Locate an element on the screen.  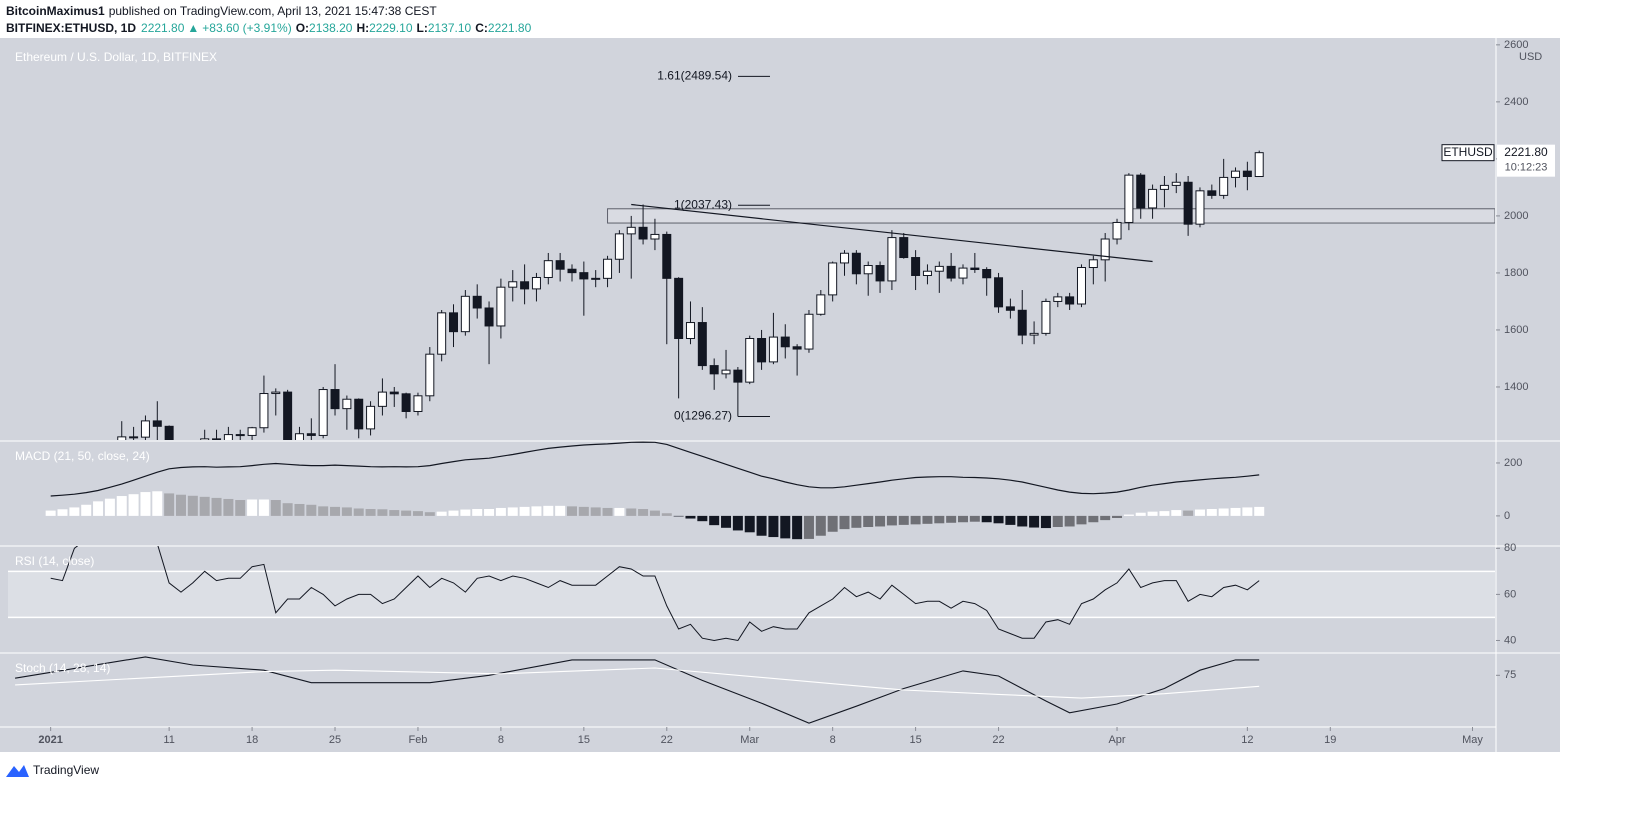
tradingview-logo: TradingView is located at coordinates (52, 770).